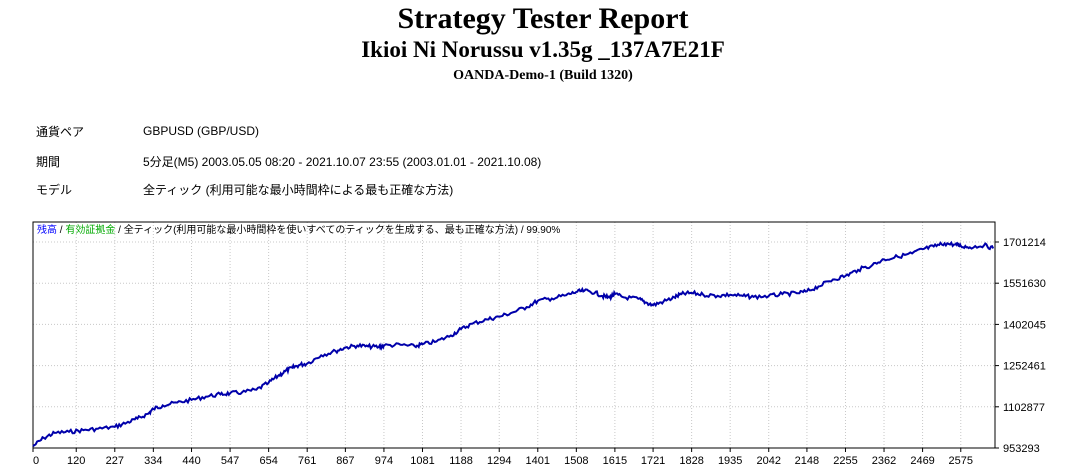 This screenshot has height=469, width=1066. Describe the element at coordinates (1024, 284) in the screenshot. I see `y-tick-label: 1551630` at that location.